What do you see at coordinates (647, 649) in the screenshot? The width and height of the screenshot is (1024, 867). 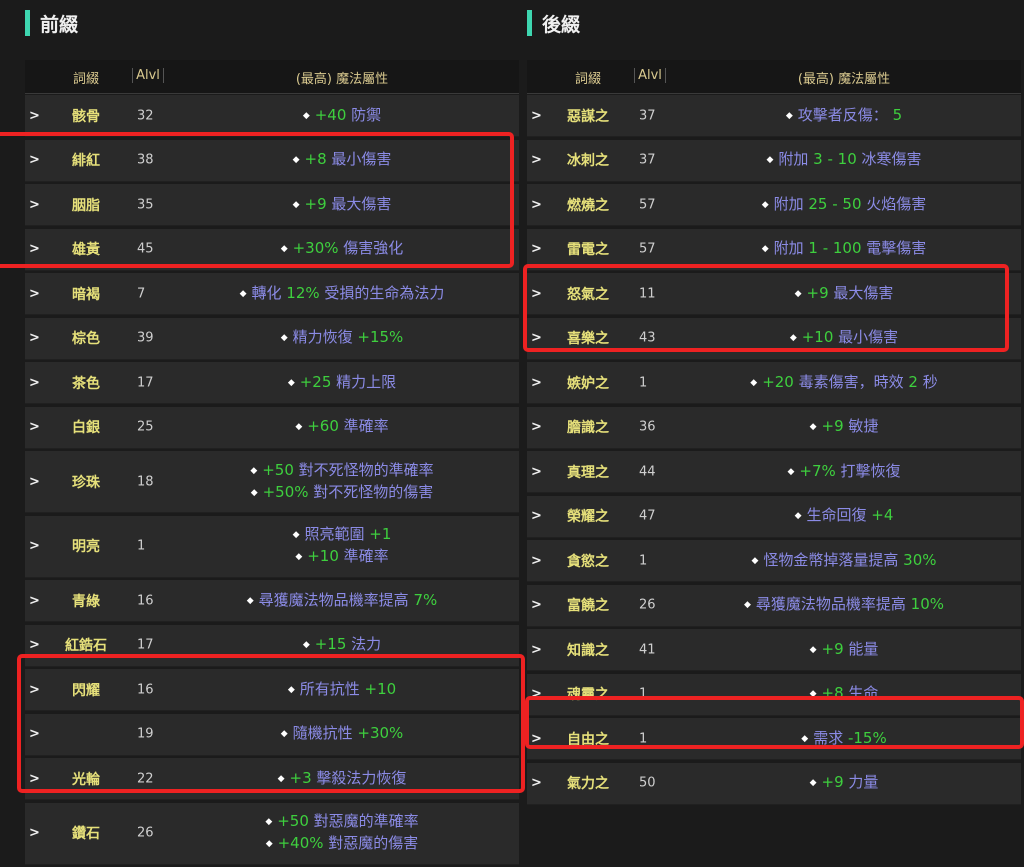 I see `affix-alvl: 41` at bounding box center [647, 649].